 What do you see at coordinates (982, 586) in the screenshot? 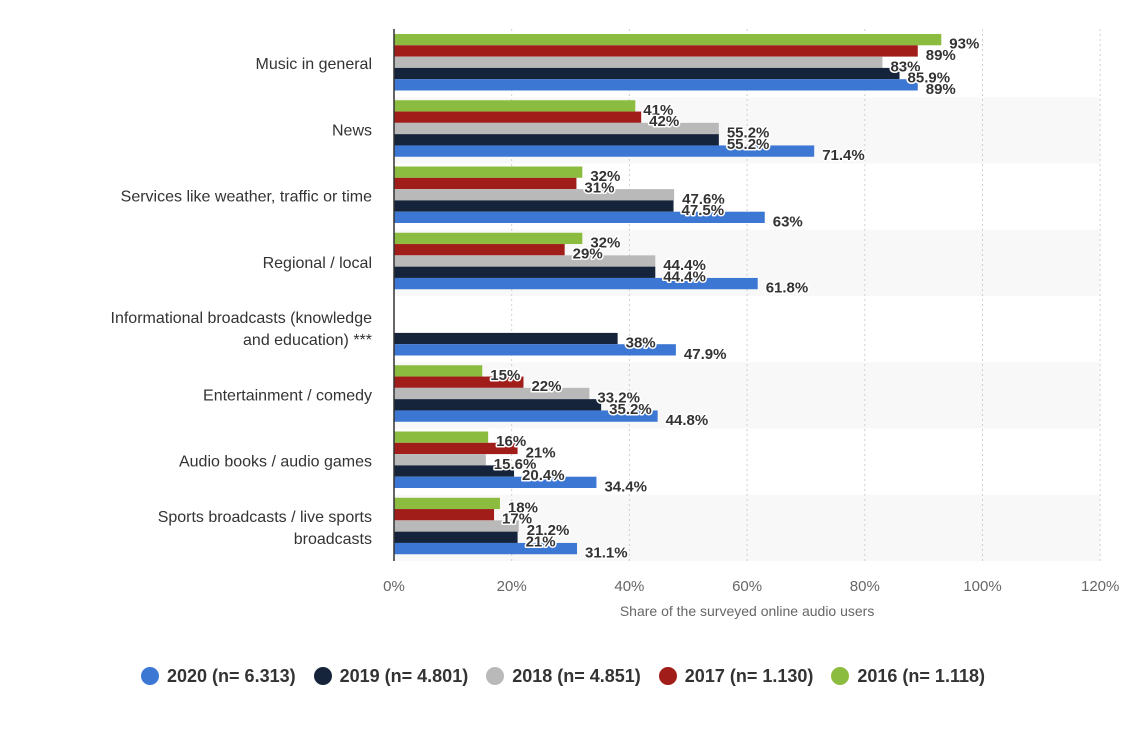
I see `x-tick-label: 100%` at bounding box center [982, 586].